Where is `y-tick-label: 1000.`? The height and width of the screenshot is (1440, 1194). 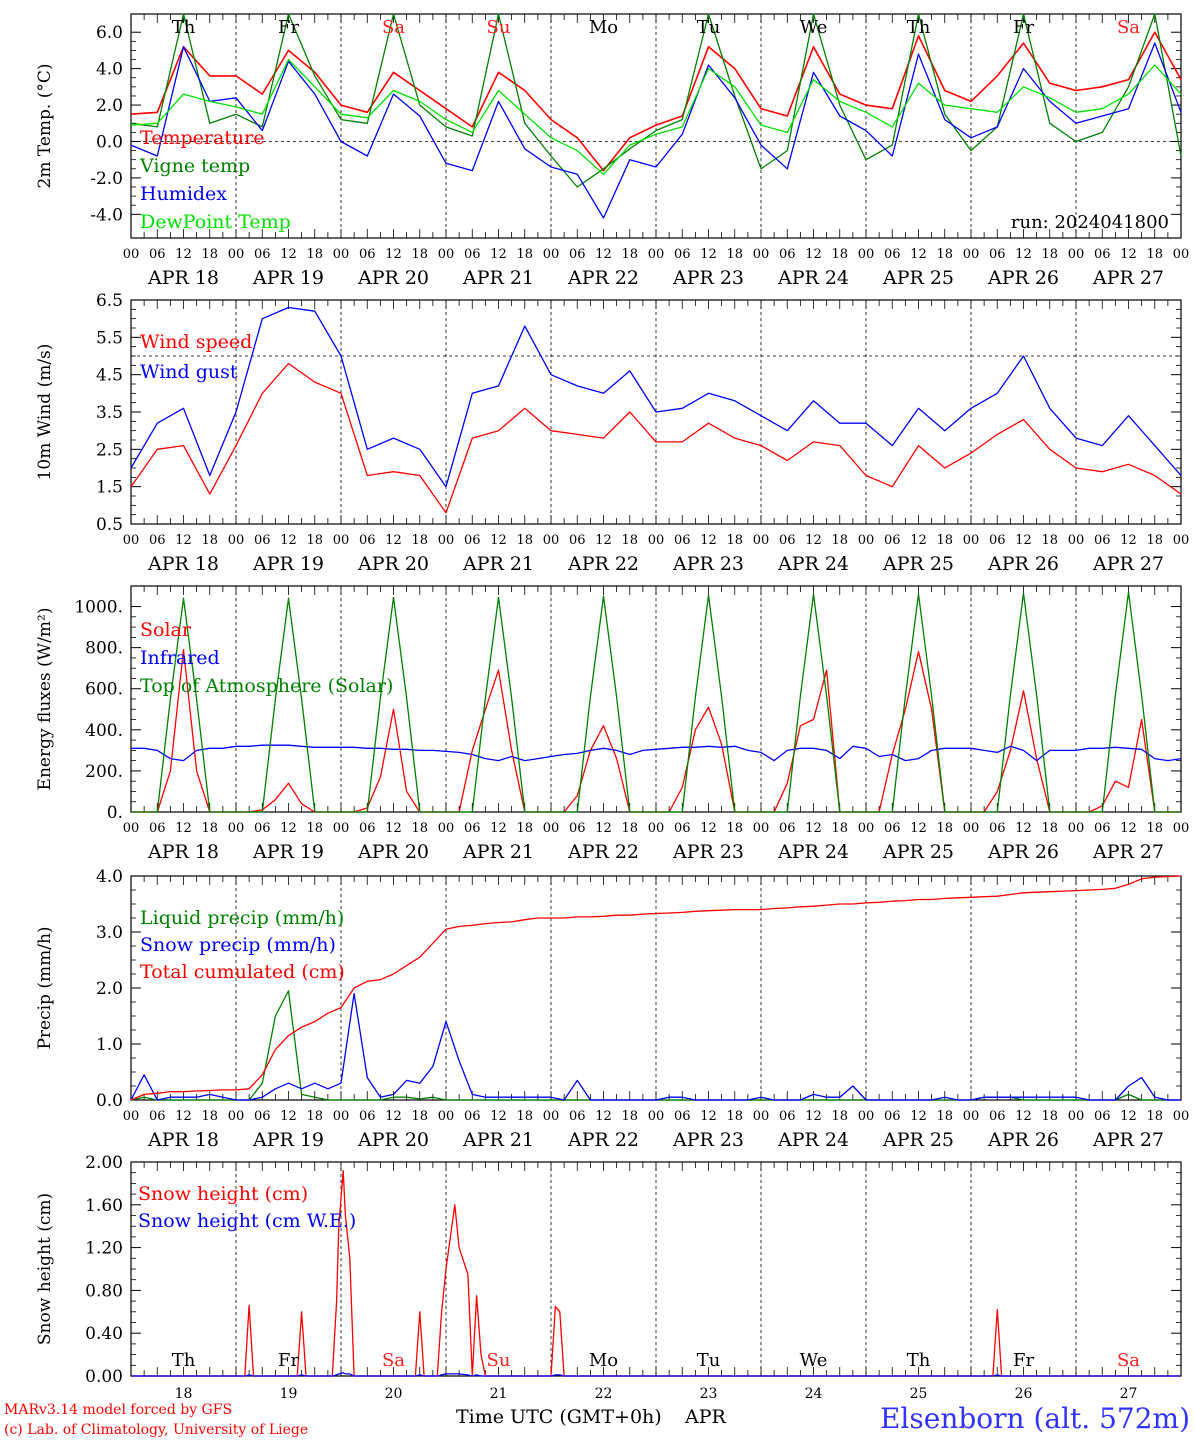
y-tick-label: 1000. is located at coordinates (98, 608).